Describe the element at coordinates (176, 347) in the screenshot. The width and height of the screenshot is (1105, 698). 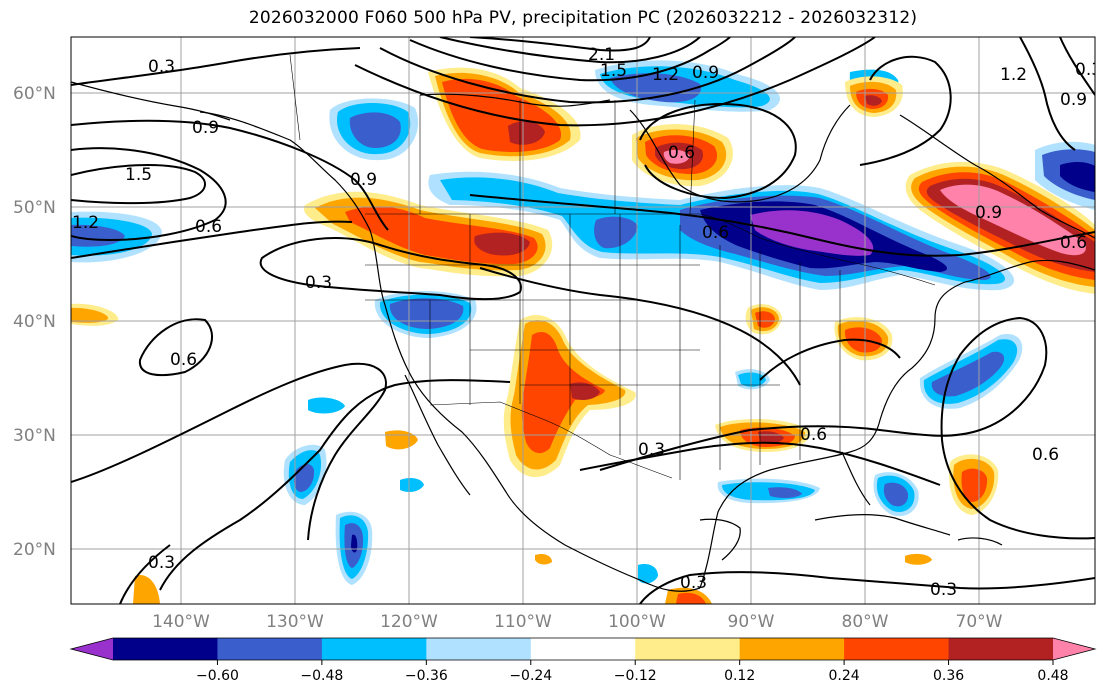
I see `contour-06-low` at that location.